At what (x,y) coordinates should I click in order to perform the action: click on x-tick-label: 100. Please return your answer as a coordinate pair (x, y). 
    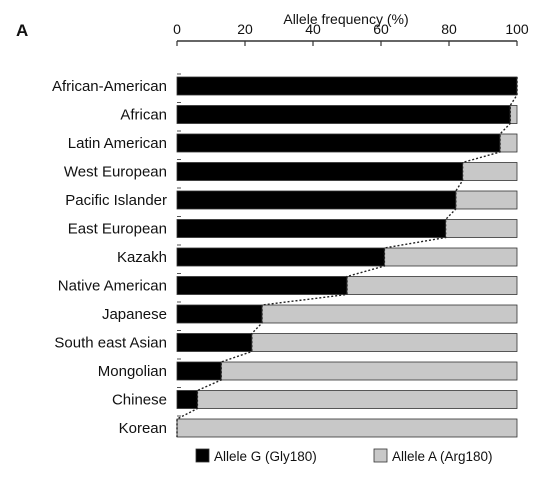
    Looking at the image, I should click on (517, 29).